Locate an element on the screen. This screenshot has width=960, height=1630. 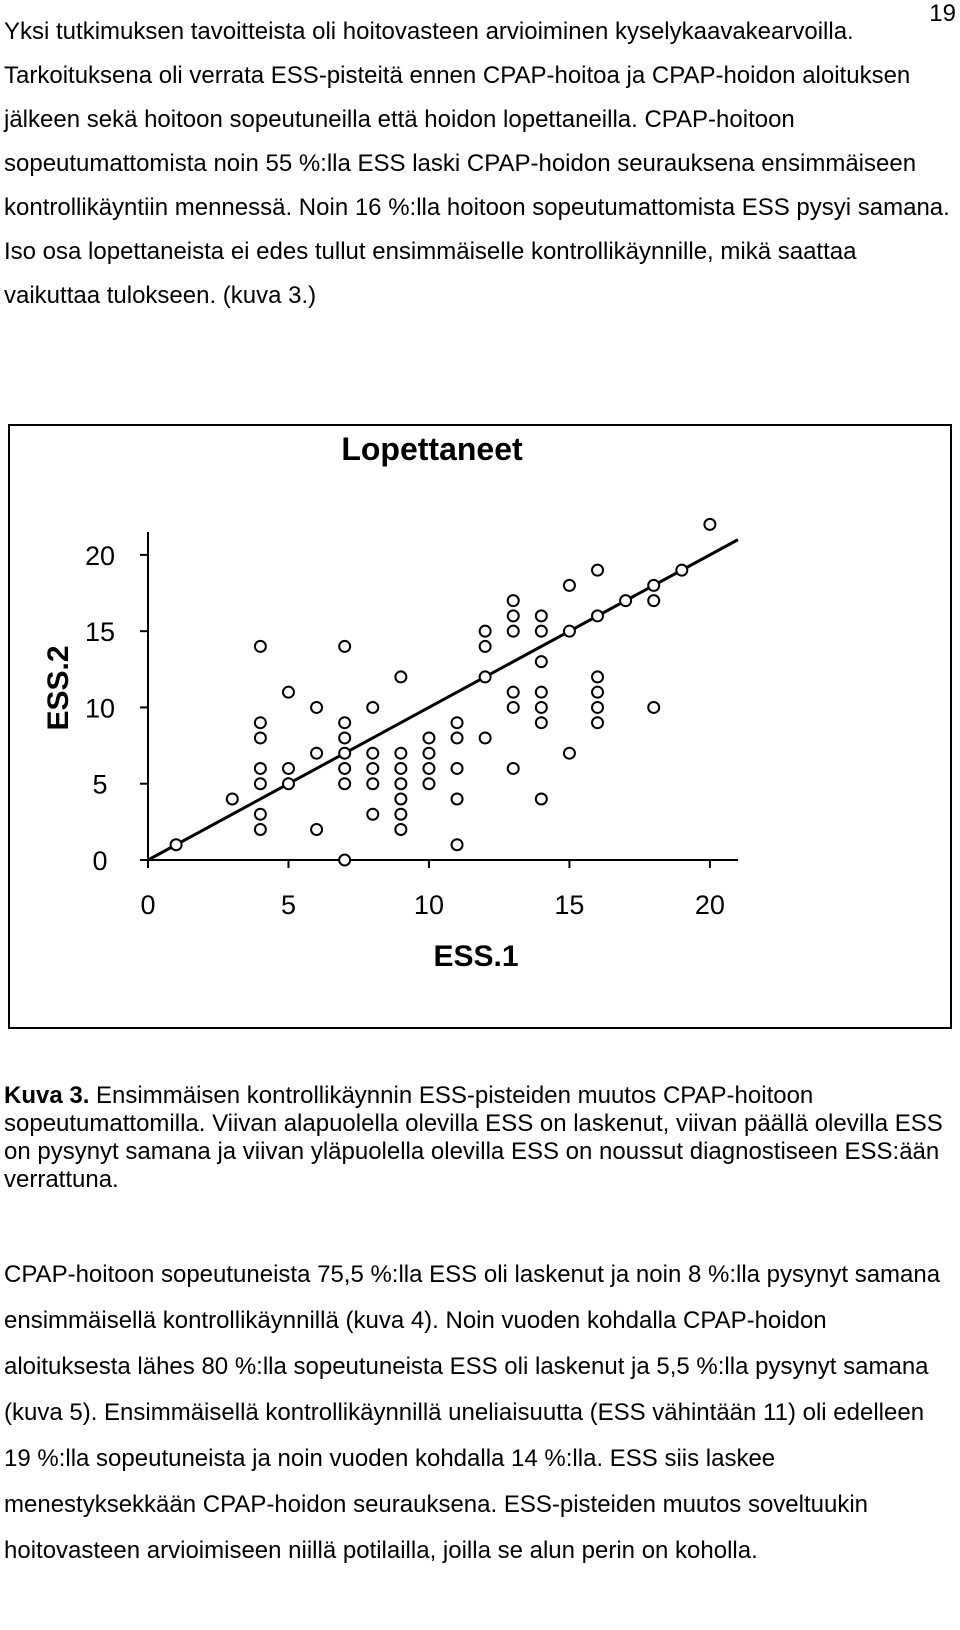
y-axis-ticks: 0 5 10 15 20 is located at coordinates (116, 708).